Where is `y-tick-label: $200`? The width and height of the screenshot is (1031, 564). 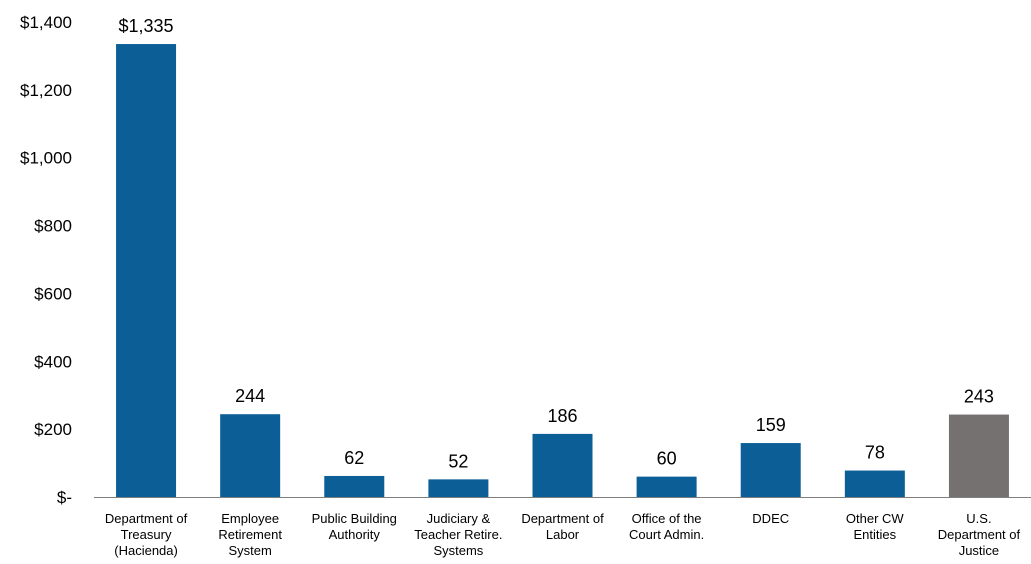 y-tick-label: $200 is located at coordinates (53, 429).